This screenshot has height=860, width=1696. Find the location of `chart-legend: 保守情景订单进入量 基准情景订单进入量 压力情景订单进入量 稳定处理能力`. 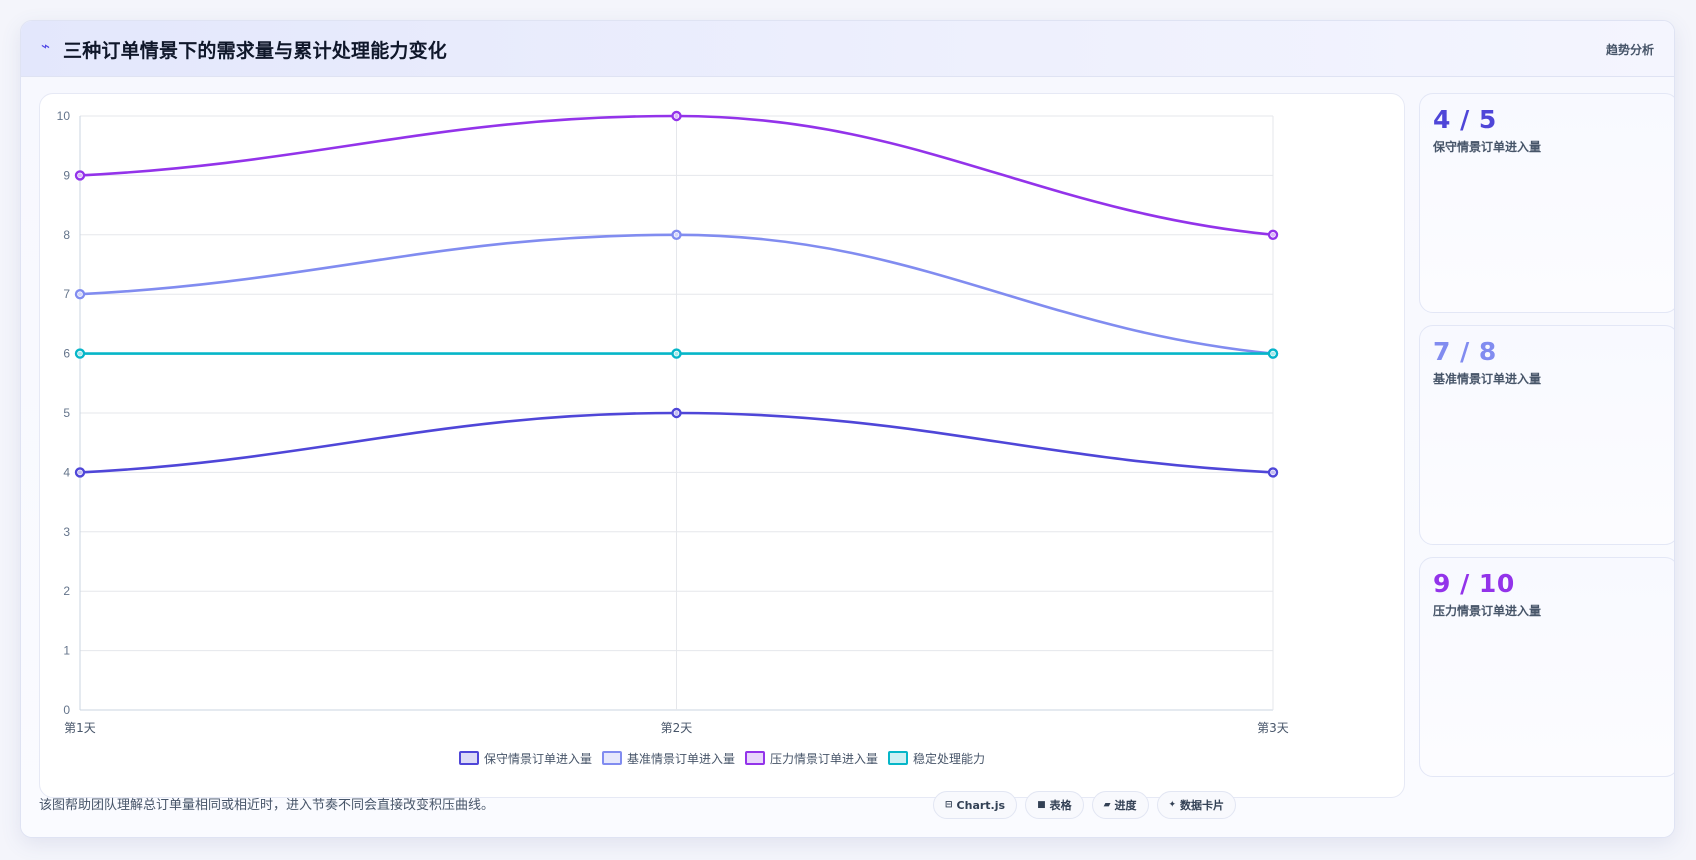

chart-legend: 保守情景订单进入量 基准情景订单进入量 压力情景订单进入量 稳定处理能力 is located at coordinates (722, 758).